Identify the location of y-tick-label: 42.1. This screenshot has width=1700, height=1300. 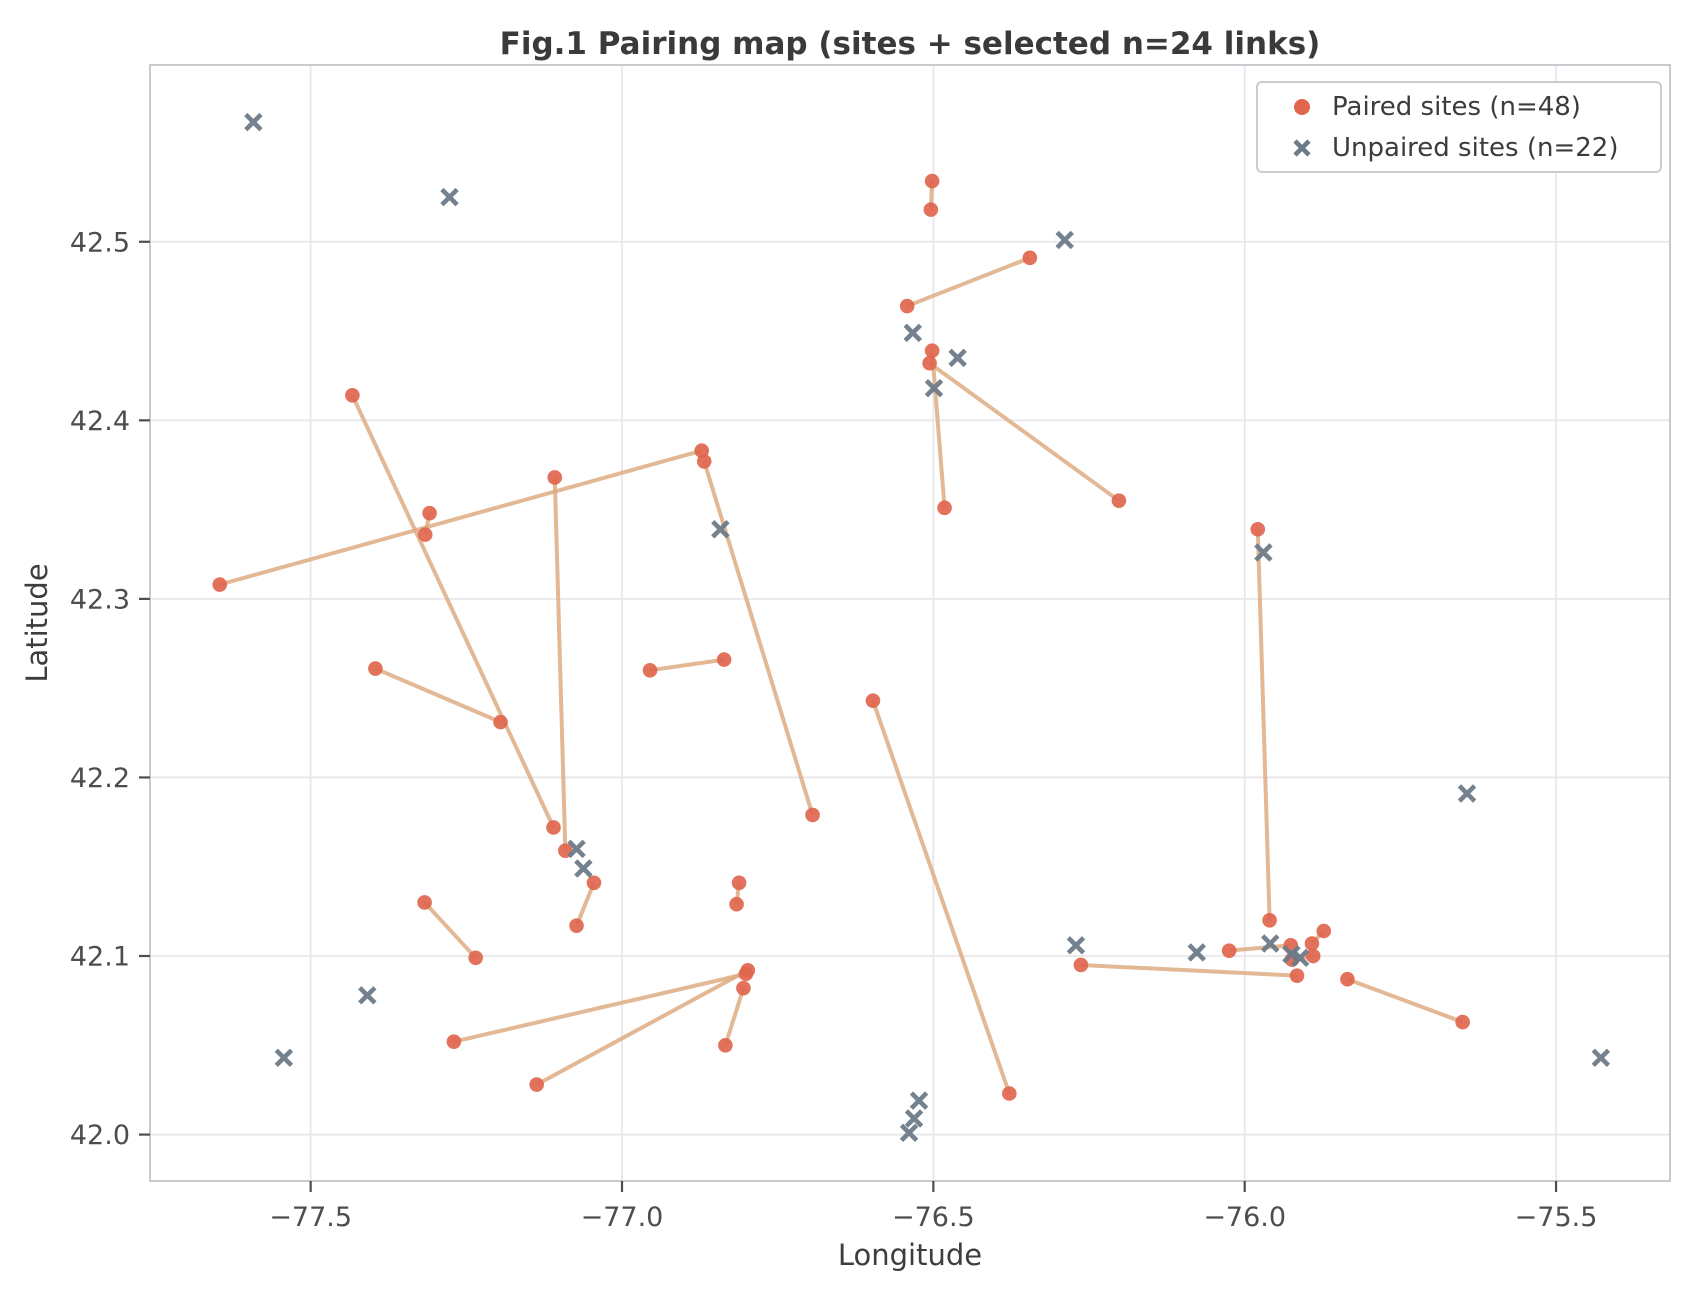
(100, 957).